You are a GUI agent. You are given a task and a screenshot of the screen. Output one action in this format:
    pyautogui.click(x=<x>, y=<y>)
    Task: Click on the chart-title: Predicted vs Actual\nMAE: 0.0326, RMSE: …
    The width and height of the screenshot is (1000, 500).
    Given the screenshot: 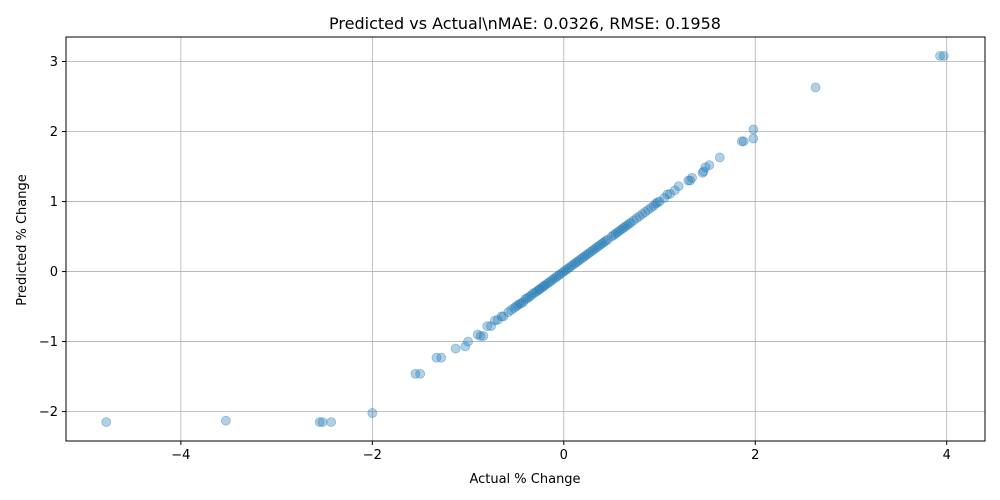 What is the action you would take?
    pyautogui.click(x=525, y=23)
    